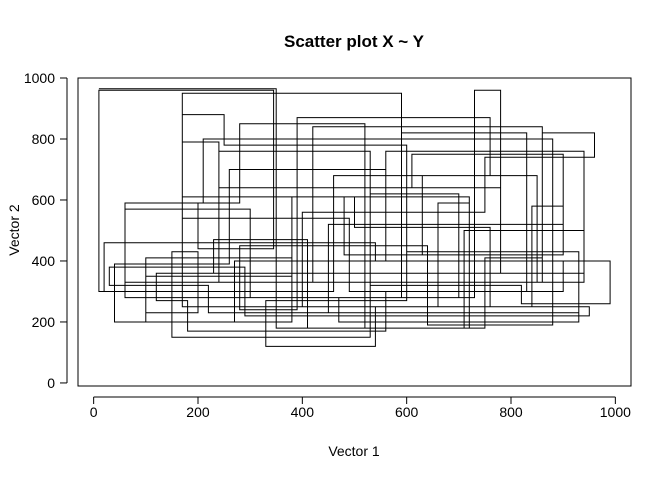 The width and height of the screenshot is (672, 480). What do you see at coordinates (14, 230) in the screenshot?
I see `y-axis-label: Vector 2` at bounding box center [14, 230].